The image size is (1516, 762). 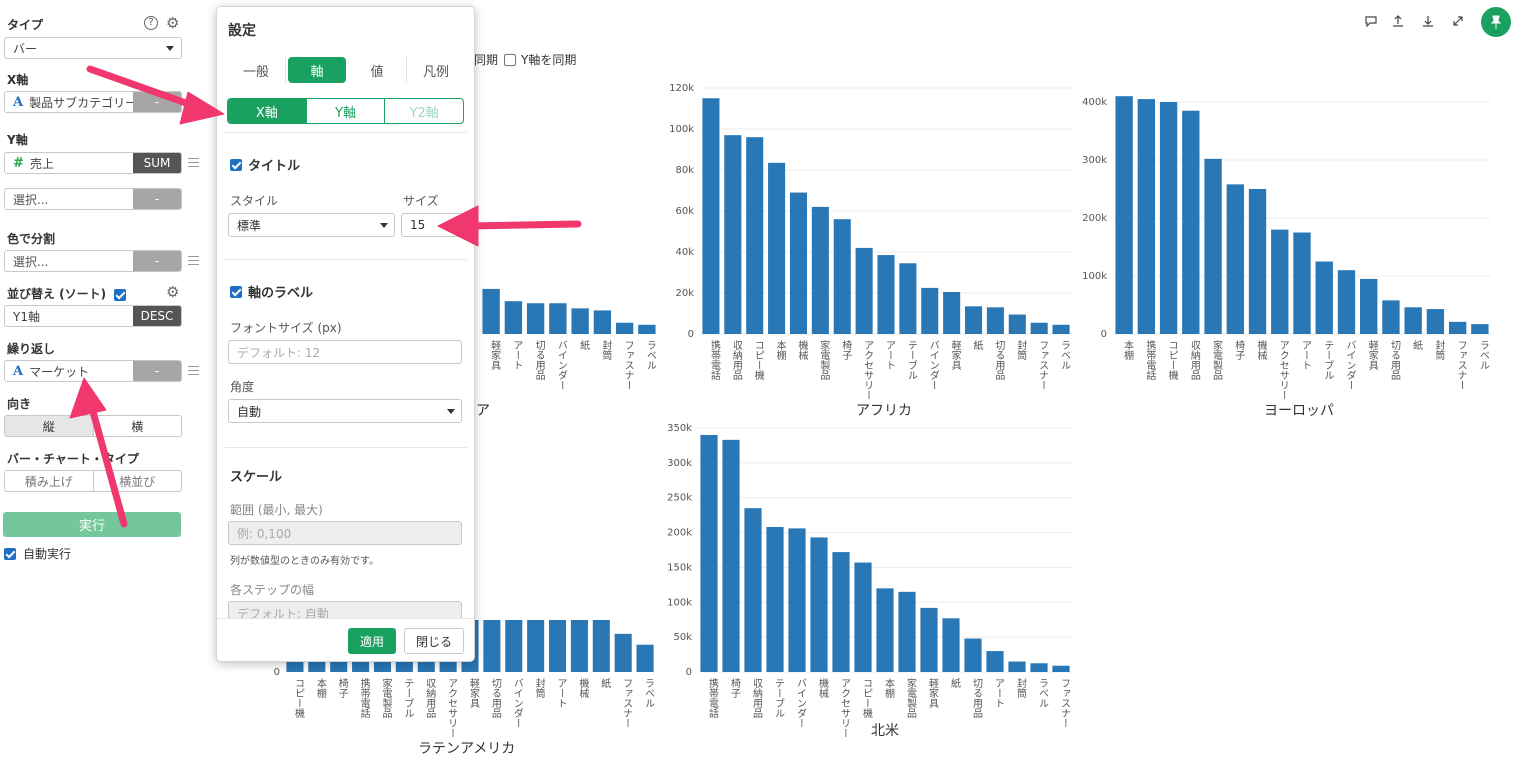 I want to click on type-select: バー, so click(x=93, y=48).